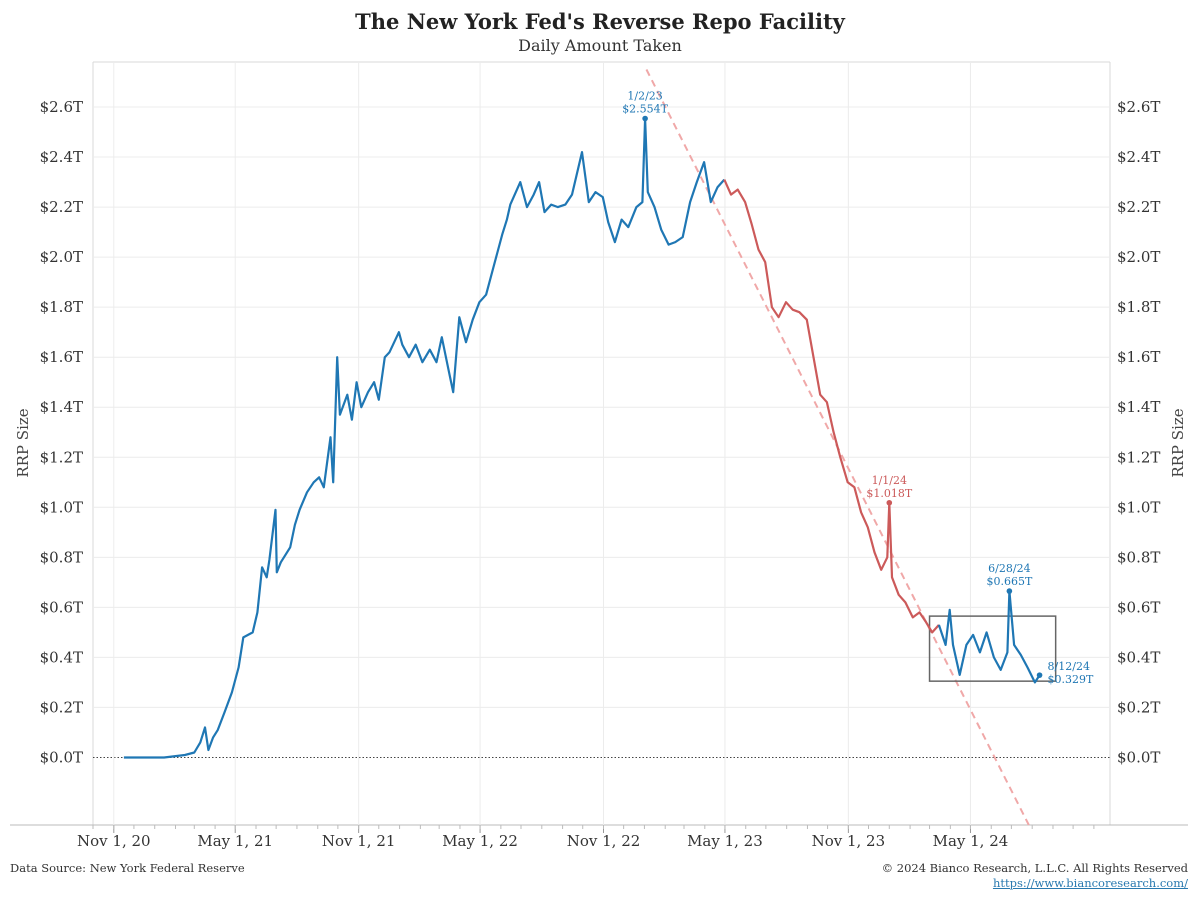 The image size is (1200, 900). What do you see at coordinates (61, 407) in the screenshot?
I see `y-tick-label-left: $1.4T` at bounding box center [61, 407].